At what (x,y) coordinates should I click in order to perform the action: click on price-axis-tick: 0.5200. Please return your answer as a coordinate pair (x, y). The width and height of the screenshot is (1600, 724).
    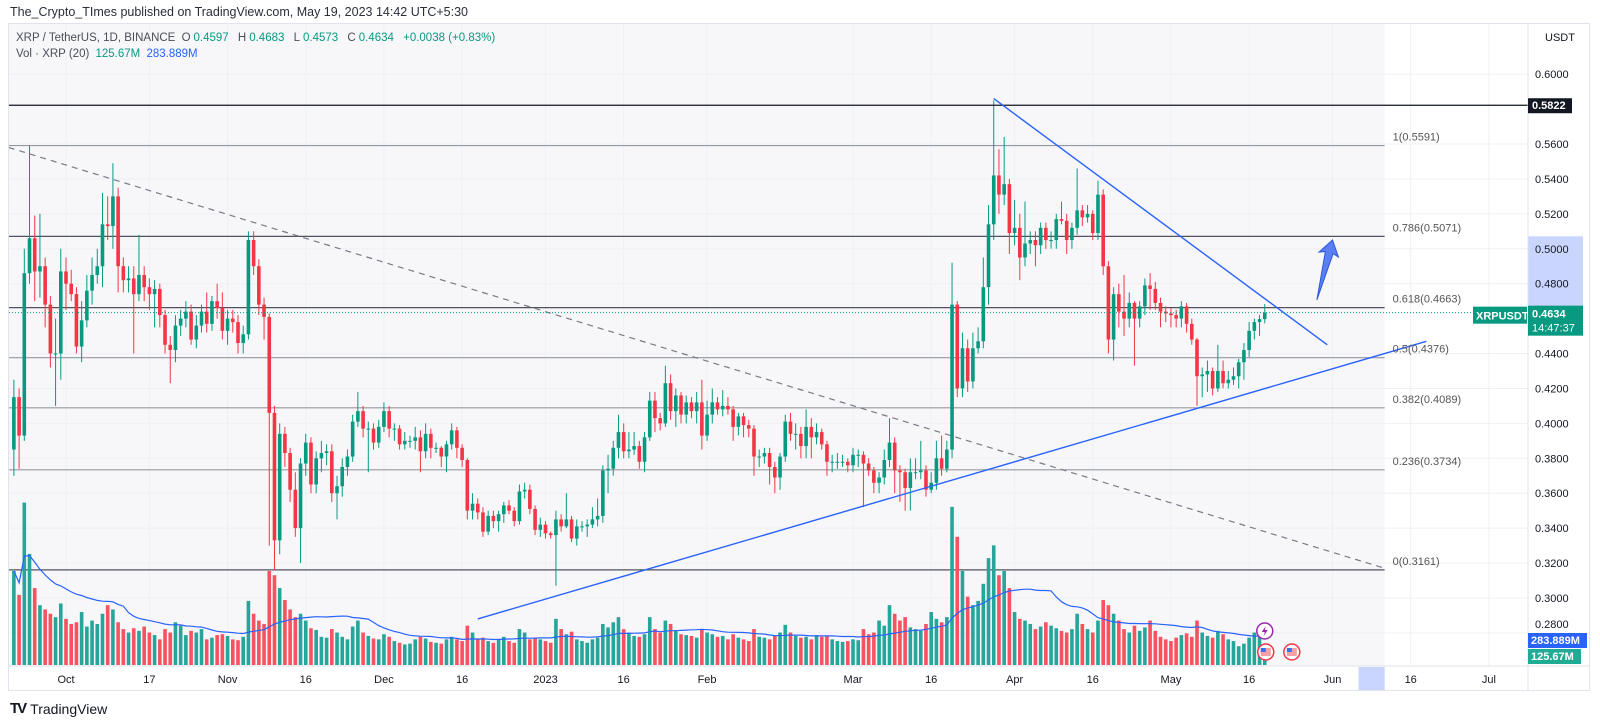
    Looking at the image, I should click on (1552, 215).